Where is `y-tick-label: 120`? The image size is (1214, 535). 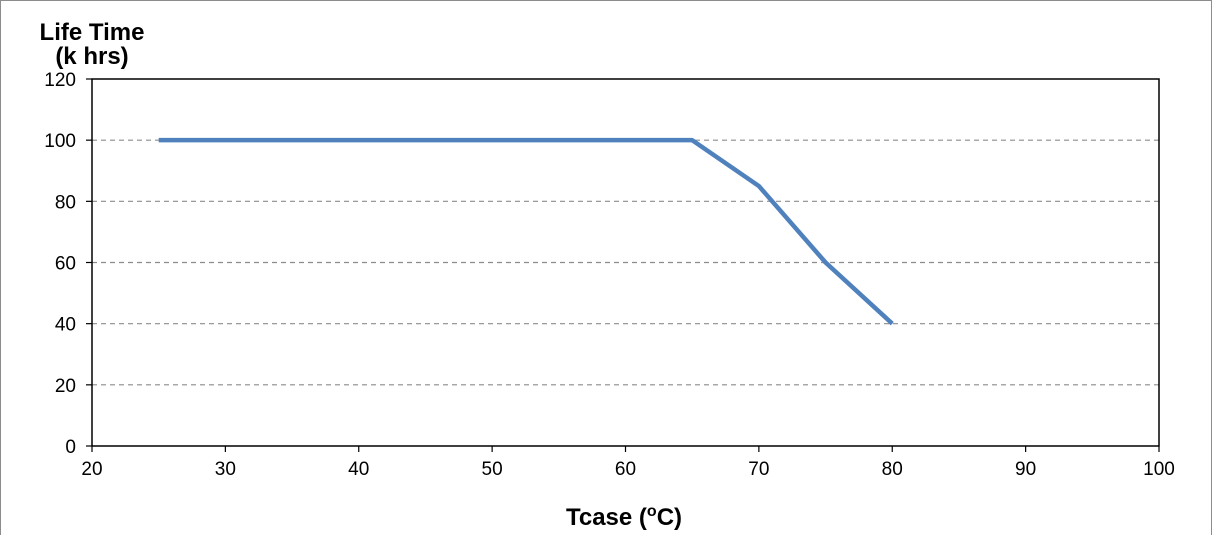
y-tick-label: 120 is located at coordinates (60, 80).